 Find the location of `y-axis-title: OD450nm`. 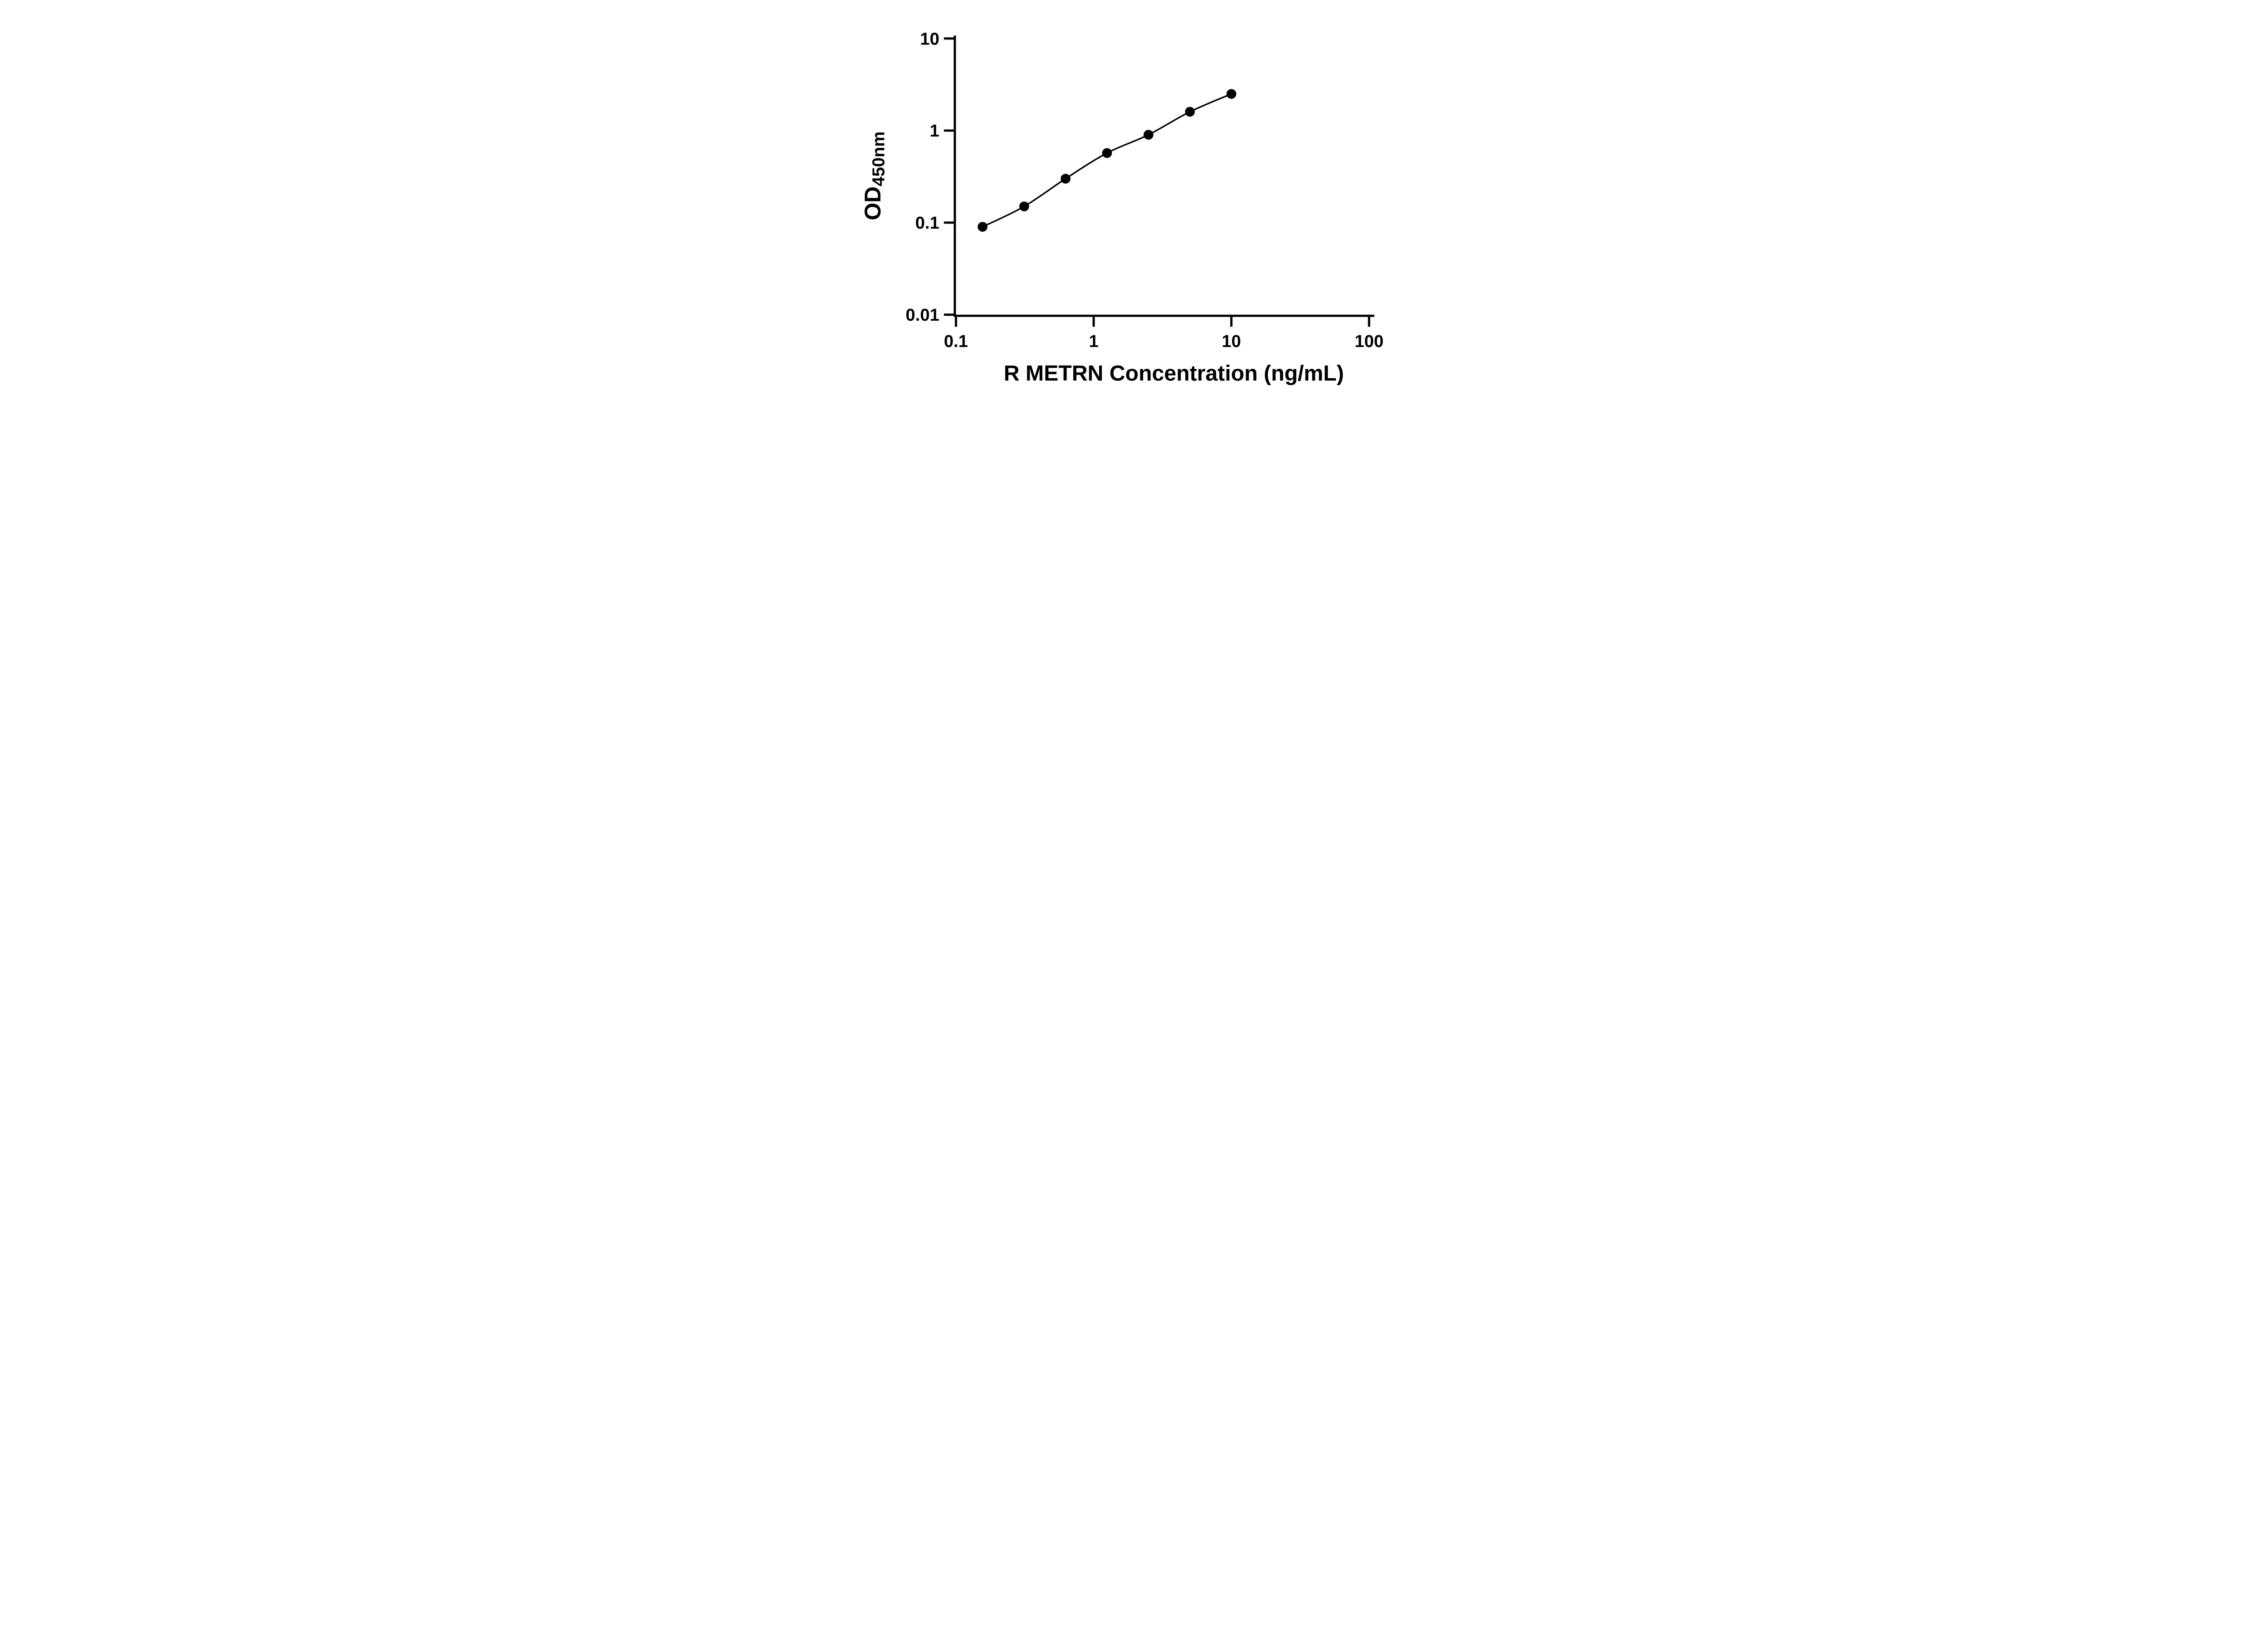

y-axis-title: OD450nm is located at coordinates (874, 176).